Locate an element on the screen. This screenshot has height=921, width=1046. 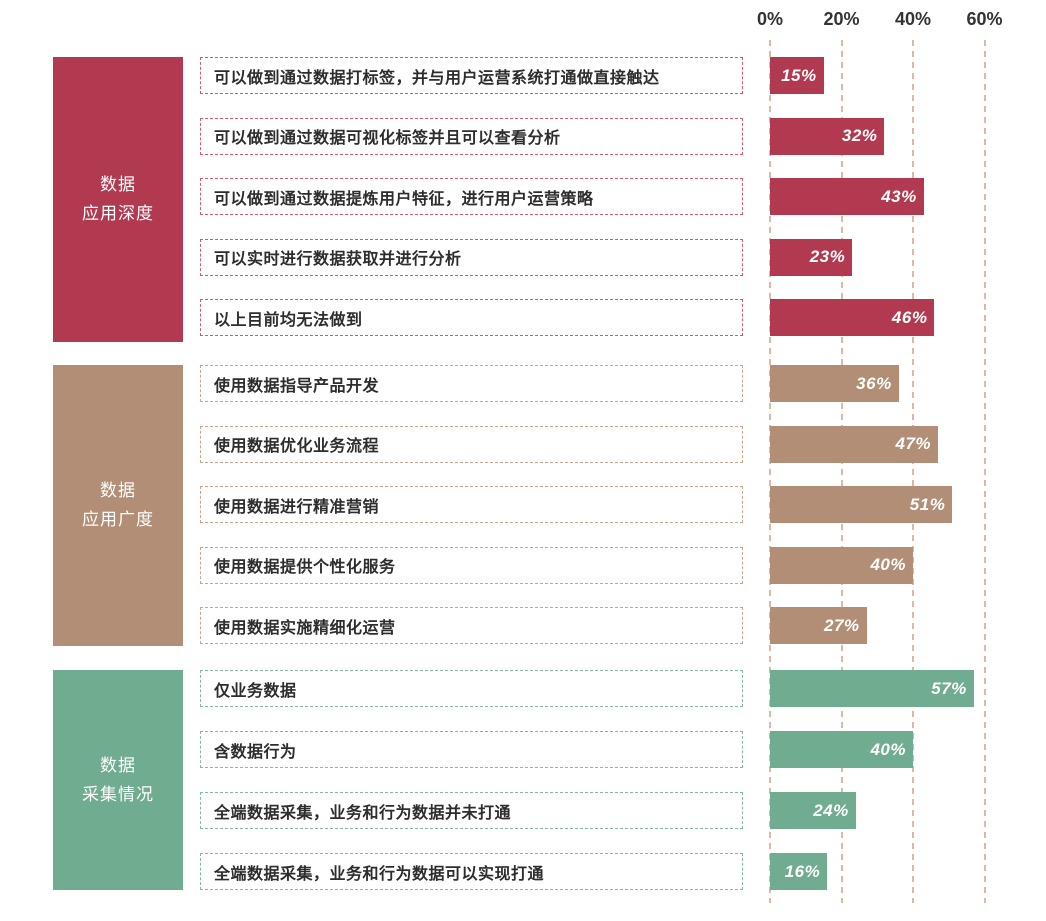
item-label-box: 可以做到通过数据提炼用户特征，进行用户运营策略 is located at coordinates (471, 196).